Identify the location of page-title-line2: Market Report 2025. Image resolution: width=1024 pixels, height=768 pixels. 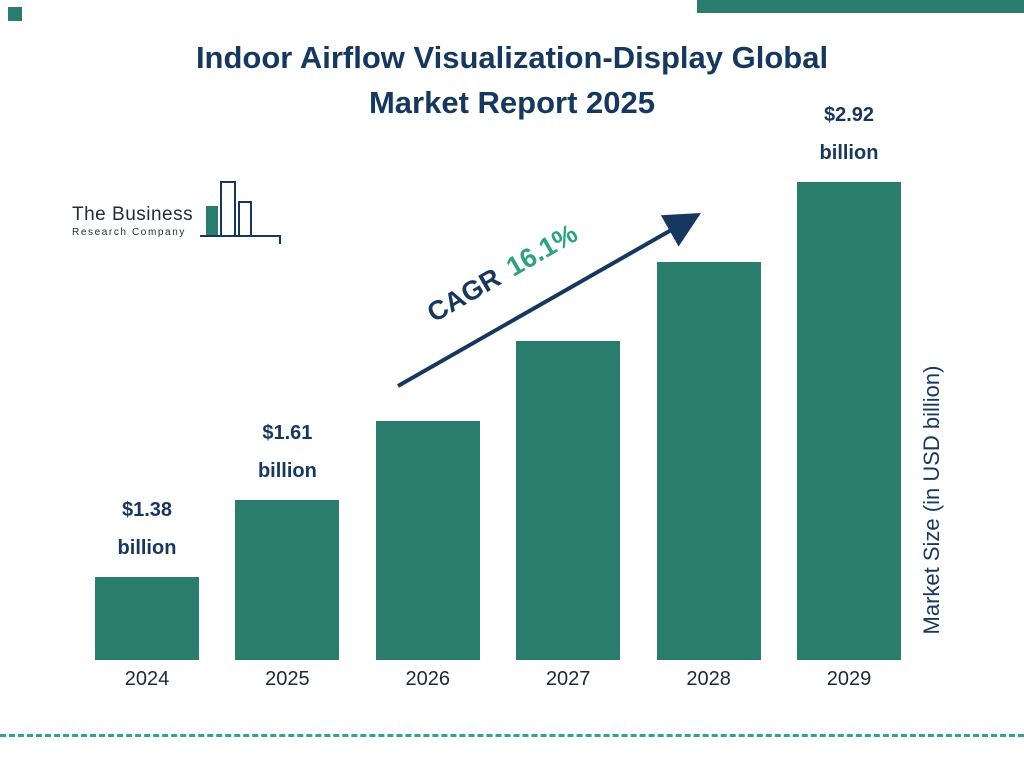
(511, 102).